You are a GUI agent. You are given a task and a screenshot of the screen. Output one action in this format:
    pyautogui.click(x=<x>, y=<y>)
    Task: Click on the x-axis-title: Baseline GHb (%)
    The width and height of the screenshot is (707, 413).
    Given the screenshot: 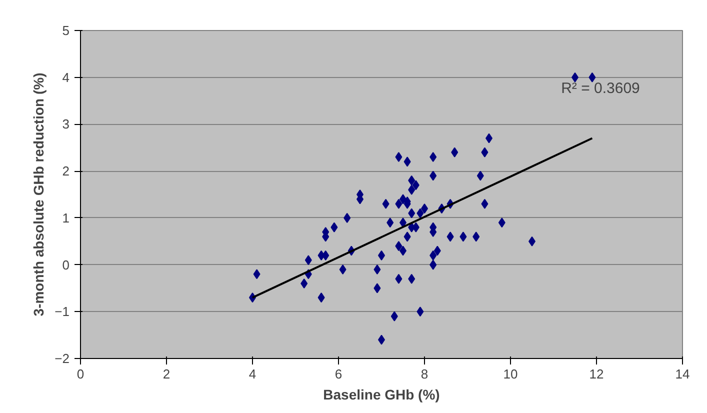 What is the action you would take?
    pyautogui.click(x=381, y=394)
    